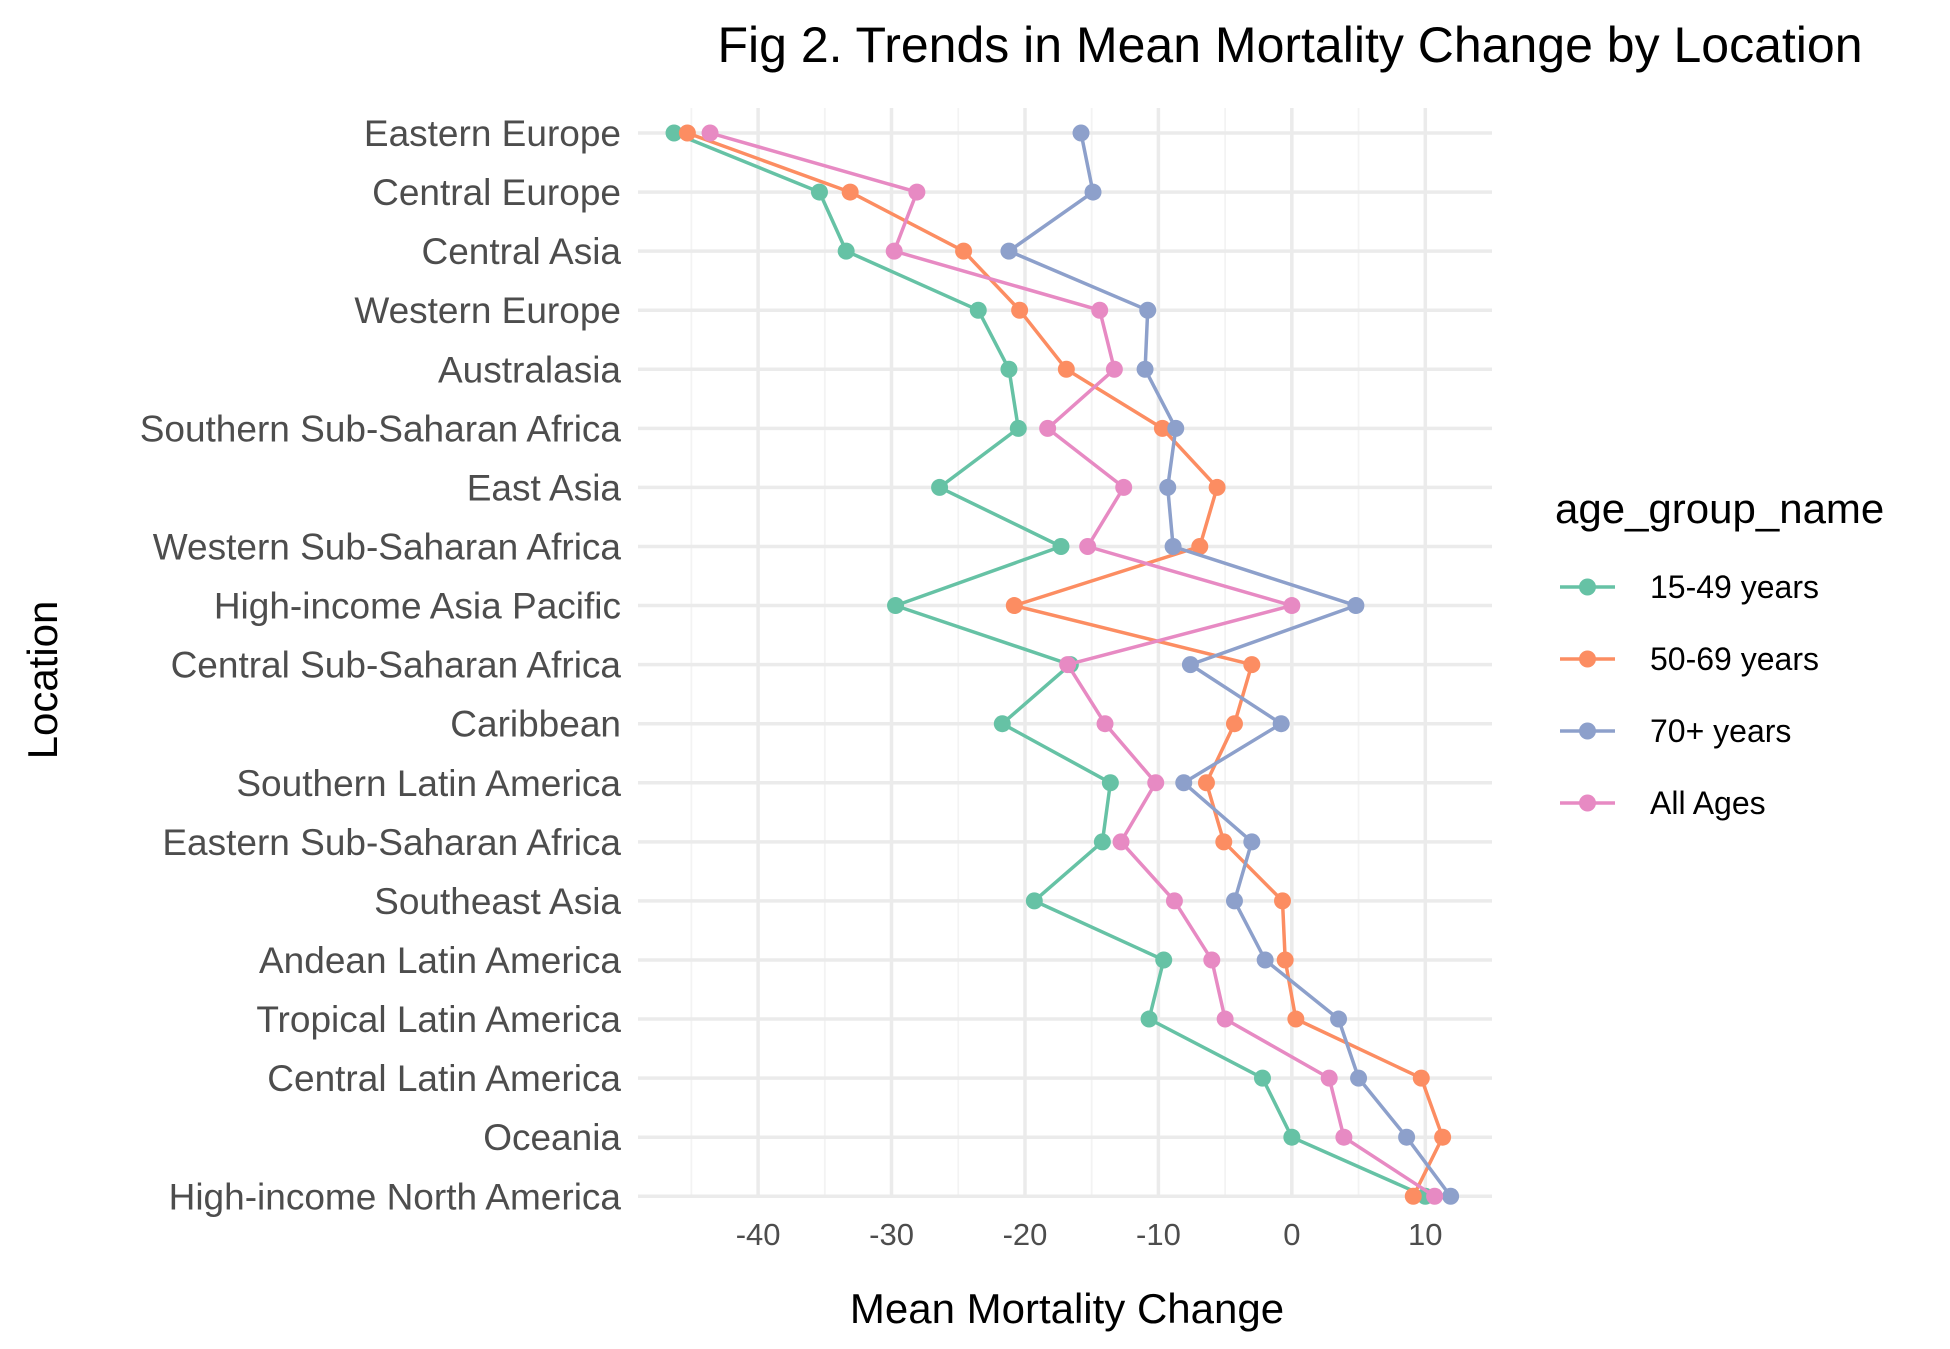 This screenshot has width=1950, height=1349. What do you see at coordinates (387, 546) in the screenshot?
I see `y-tick-label: Western Sub-Saharan Africa` at bounding box center [387, 546].